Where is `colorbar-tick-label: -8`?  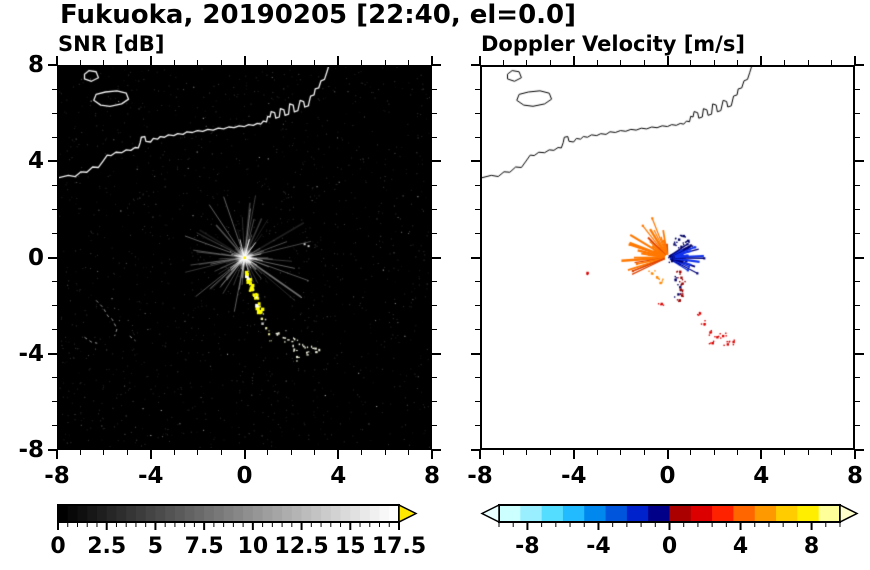 colorbar-tick-label: -8 is located at coordinates (527, 546).